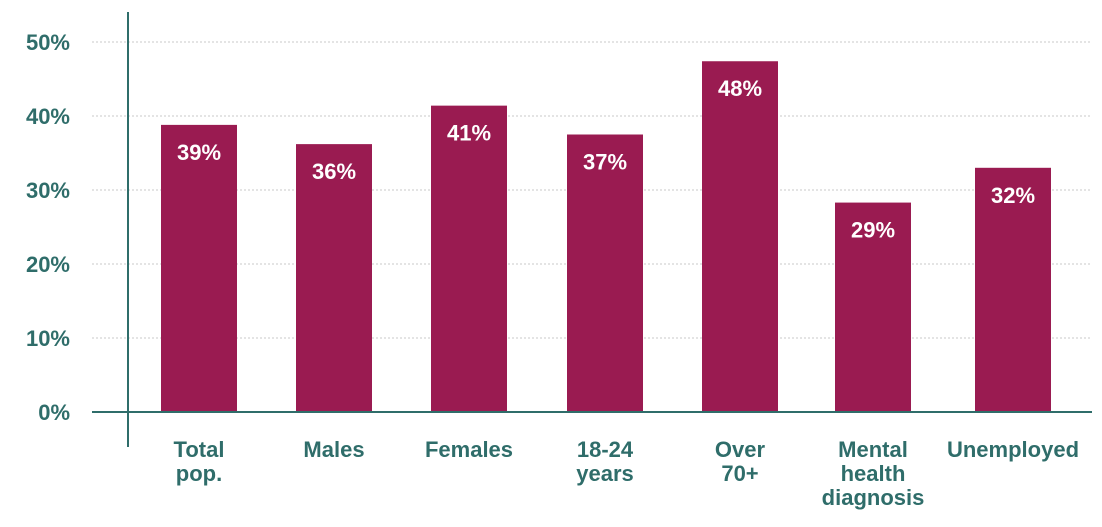  I want to click on value-label: 36%, so click(334, 171).